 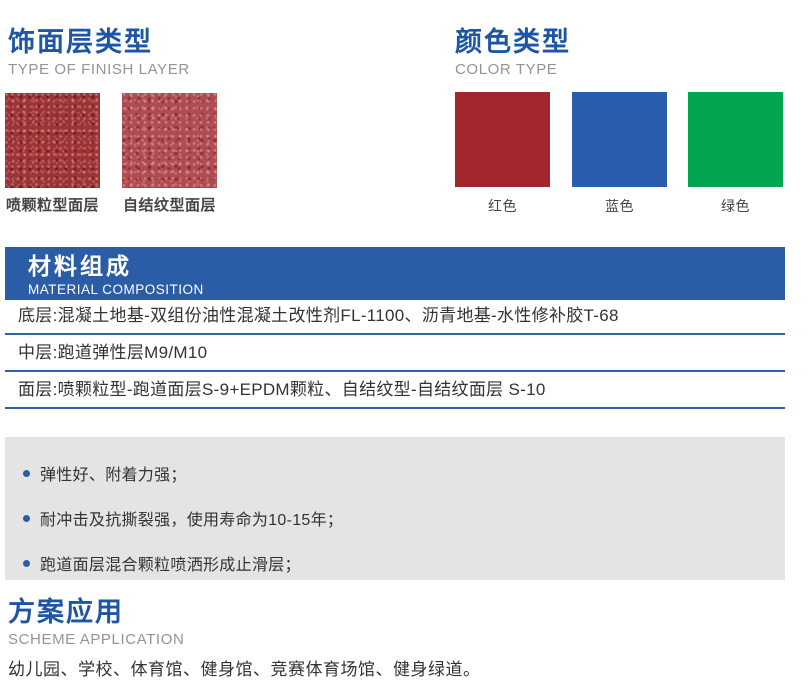 What do you see at coordinates (169, 205) in the screenshot?
I see `finish-swatch-label: 自结纹型面层` at bounding box center [169, 205].